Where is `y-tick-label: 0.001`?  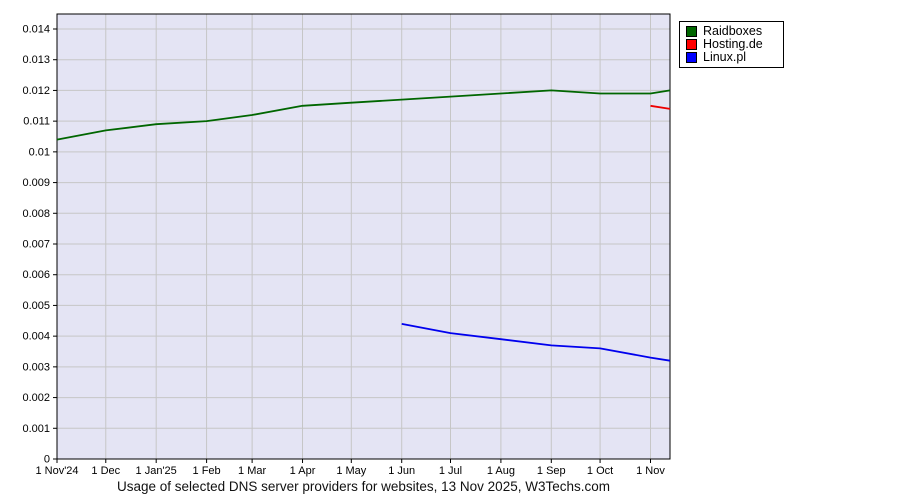 y-tick-label: 0.001 is located at coordinates (36, 429).